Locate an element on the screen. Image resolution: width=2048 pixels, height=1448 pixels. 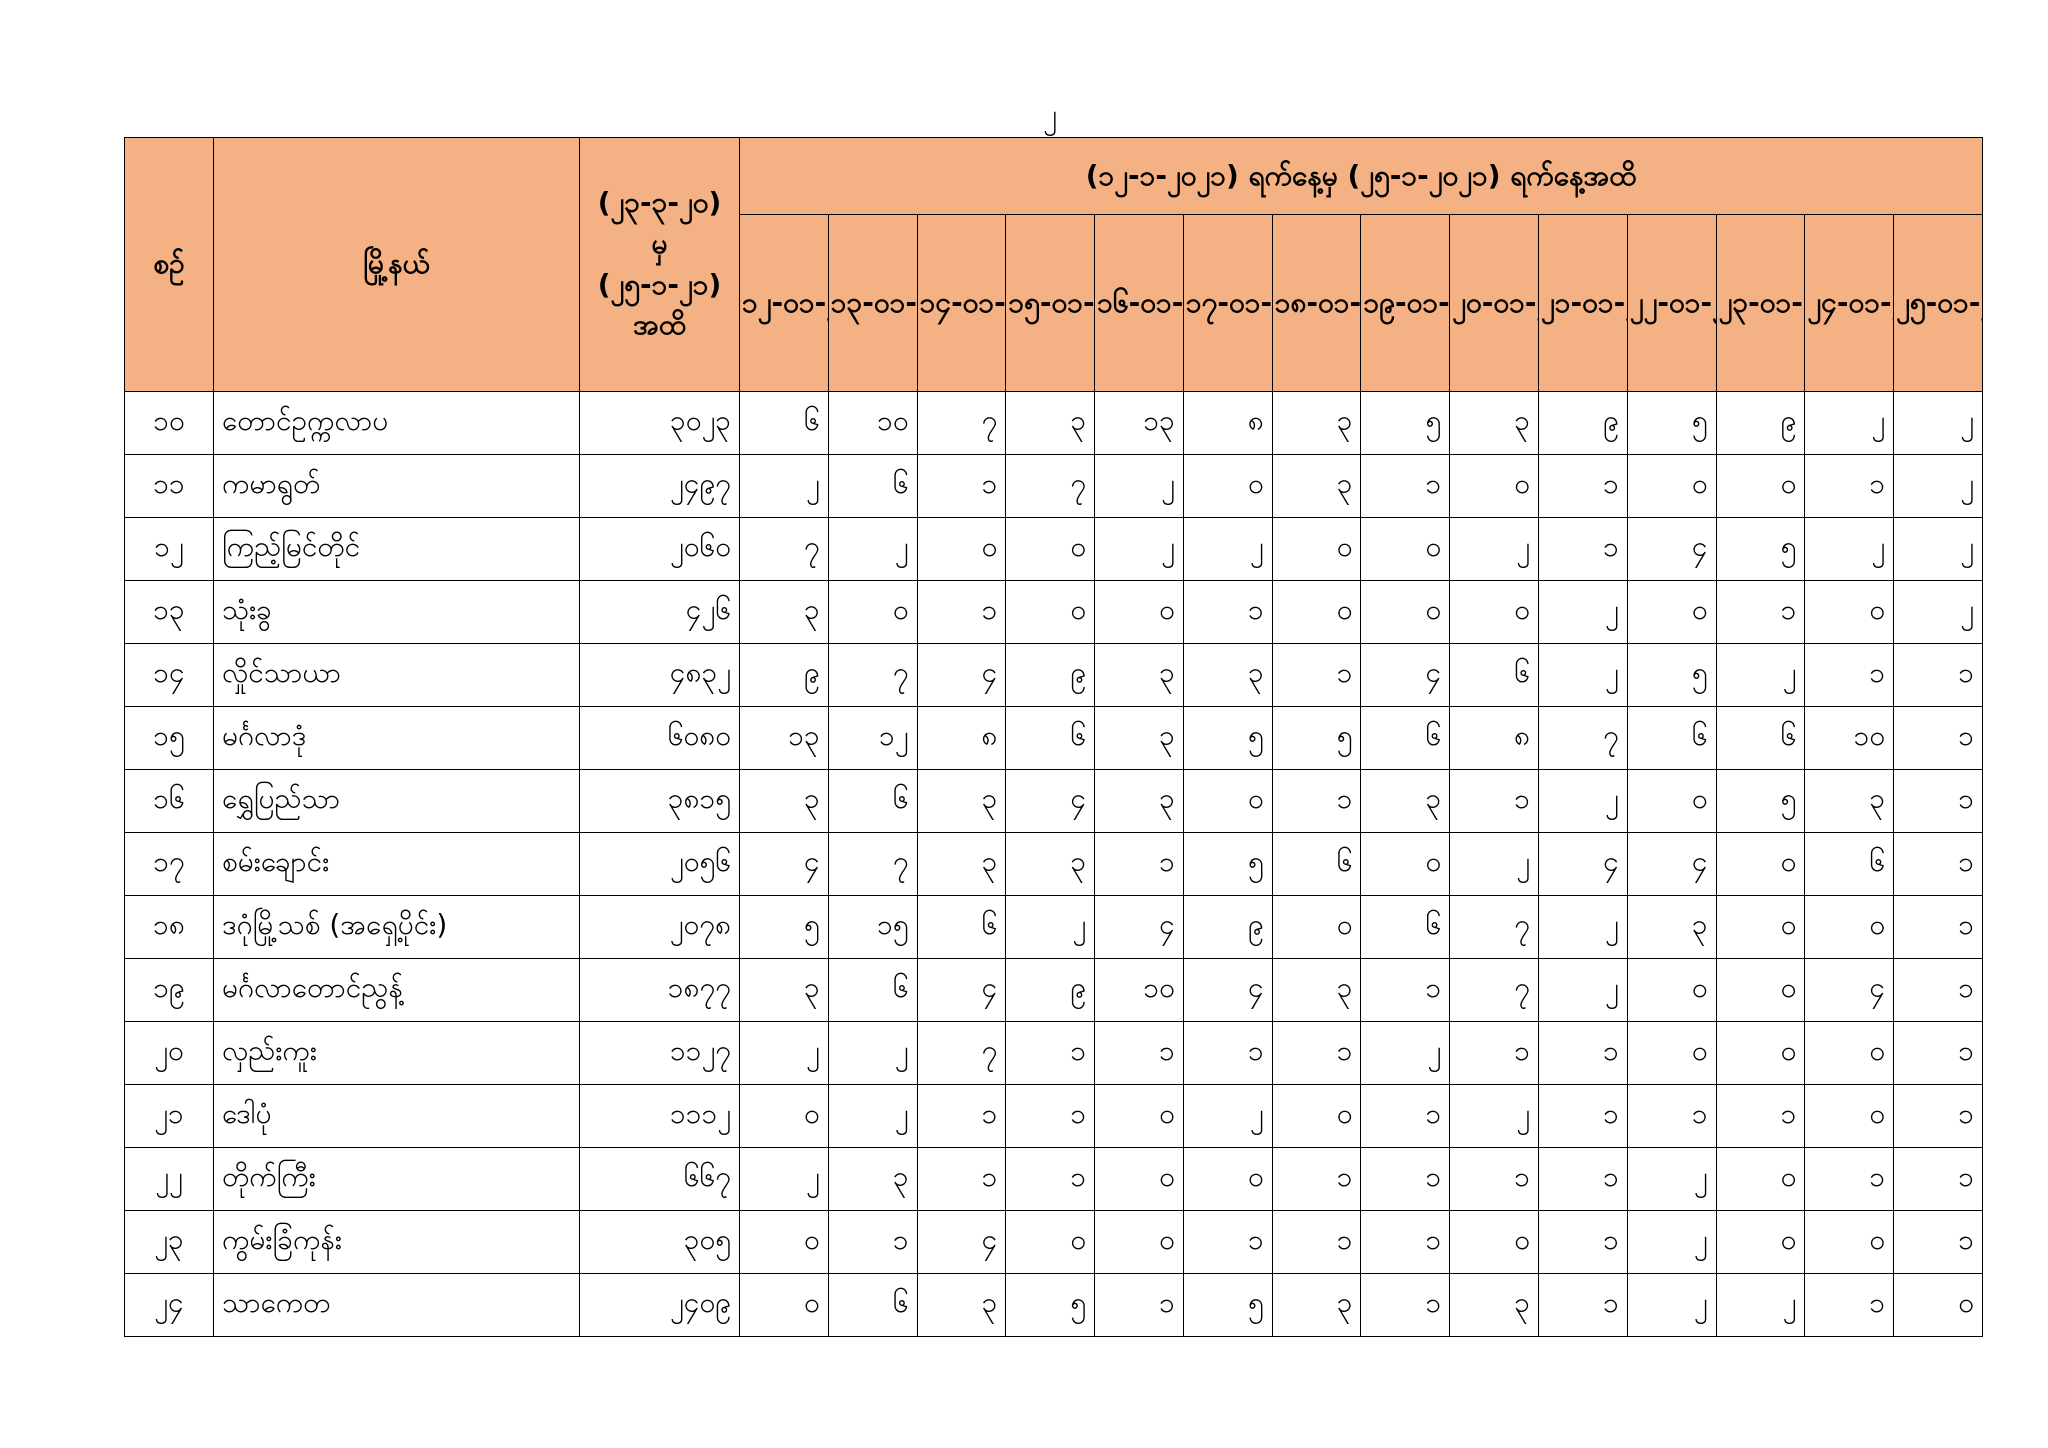
header-date: ၂၄-၀၁-၂၁ is located at coordinates (1849, 303).